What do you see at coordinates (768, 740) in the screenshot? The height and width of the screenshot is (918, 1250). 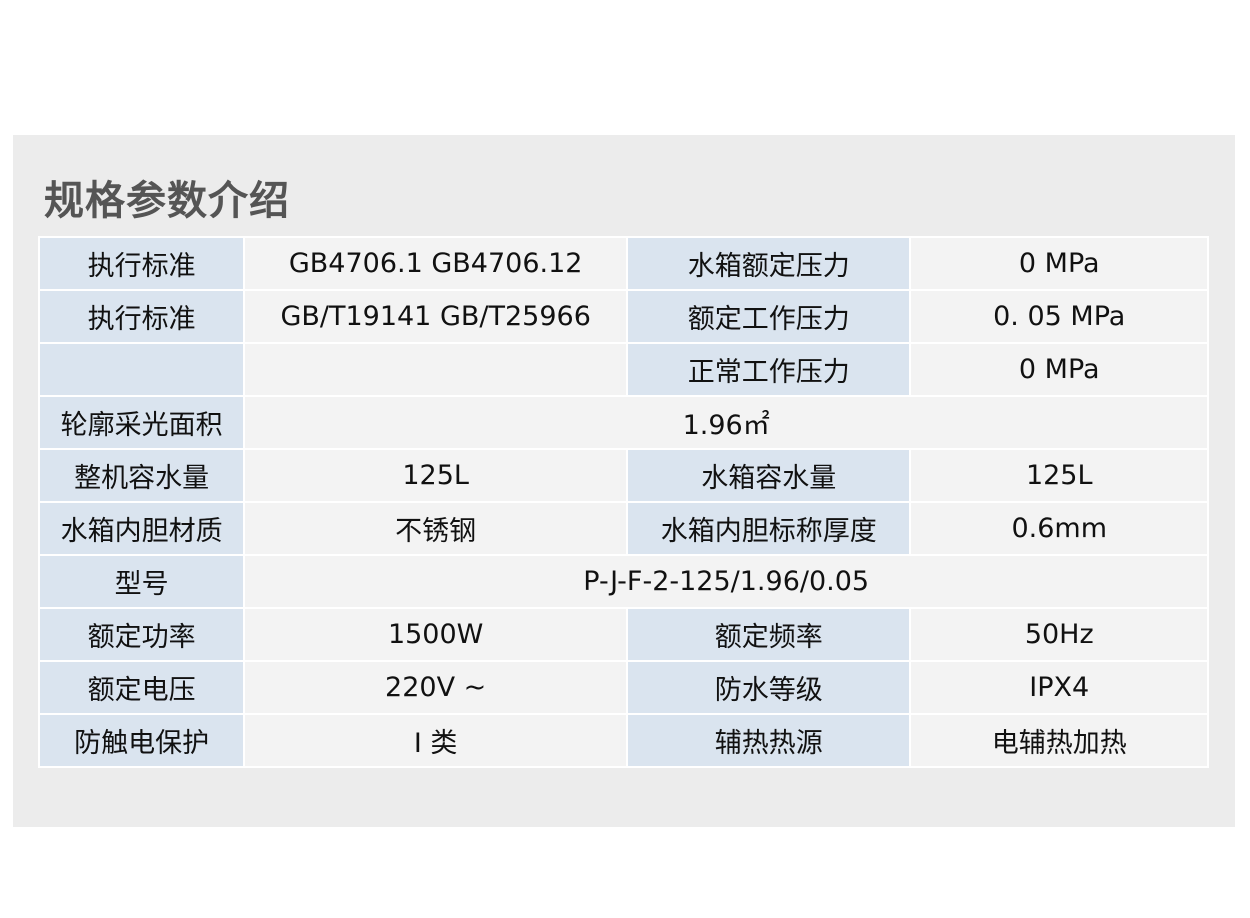 I see `spec-label: 辅热热源` at bounding box center [768, 740].